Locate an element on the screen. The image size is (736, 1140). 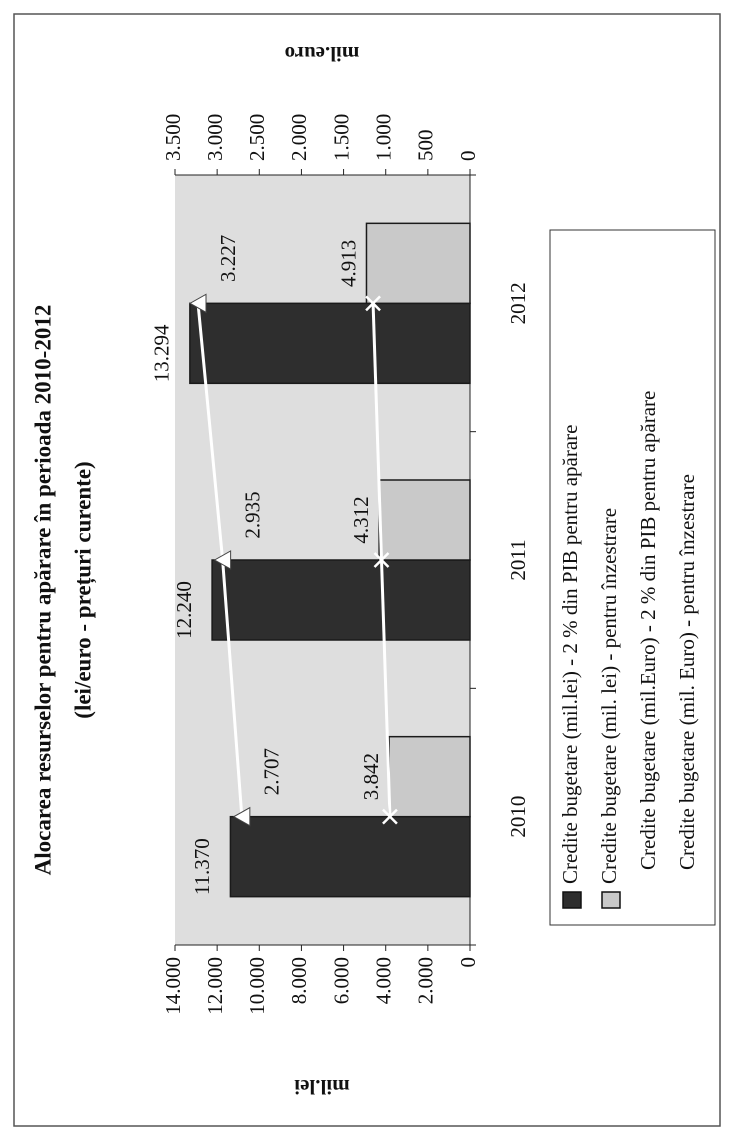
y2-tick-label: 2.500 is located at coordinates (257, 137).